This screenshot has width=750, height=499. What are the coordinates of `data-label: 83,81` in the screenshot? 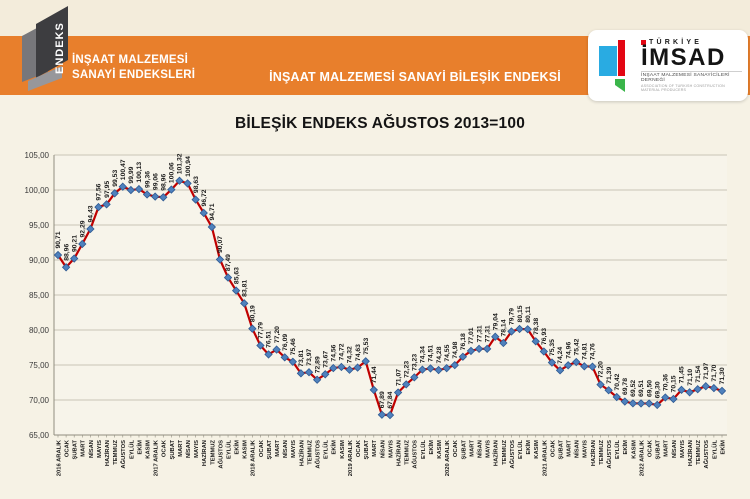 It's located at (244, 288).